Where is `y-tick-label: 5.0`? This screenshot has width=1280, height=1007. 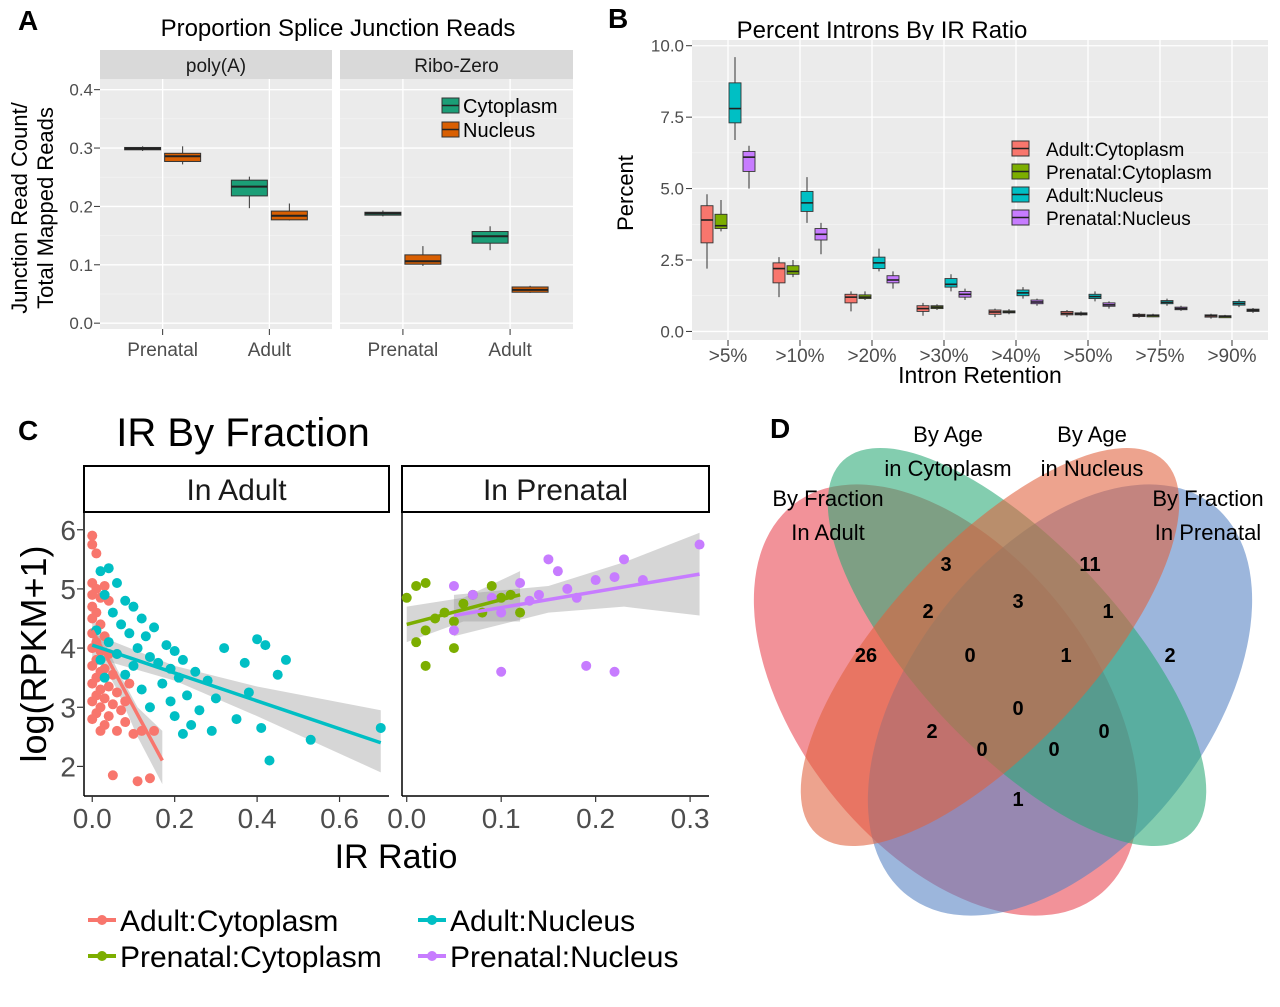 y-tick-label: 5.0 is located at coordinates (672, 189).